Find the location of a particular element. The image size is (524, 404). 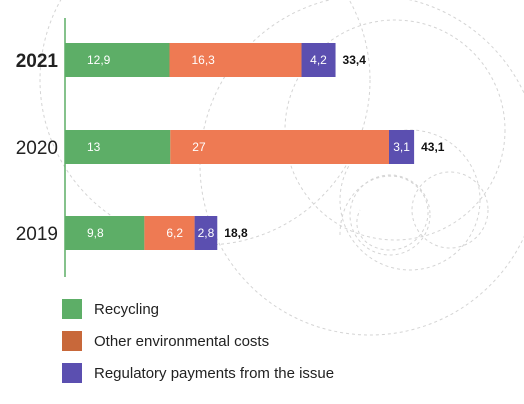

data-label: 13 is located at coordinates (94, 147).